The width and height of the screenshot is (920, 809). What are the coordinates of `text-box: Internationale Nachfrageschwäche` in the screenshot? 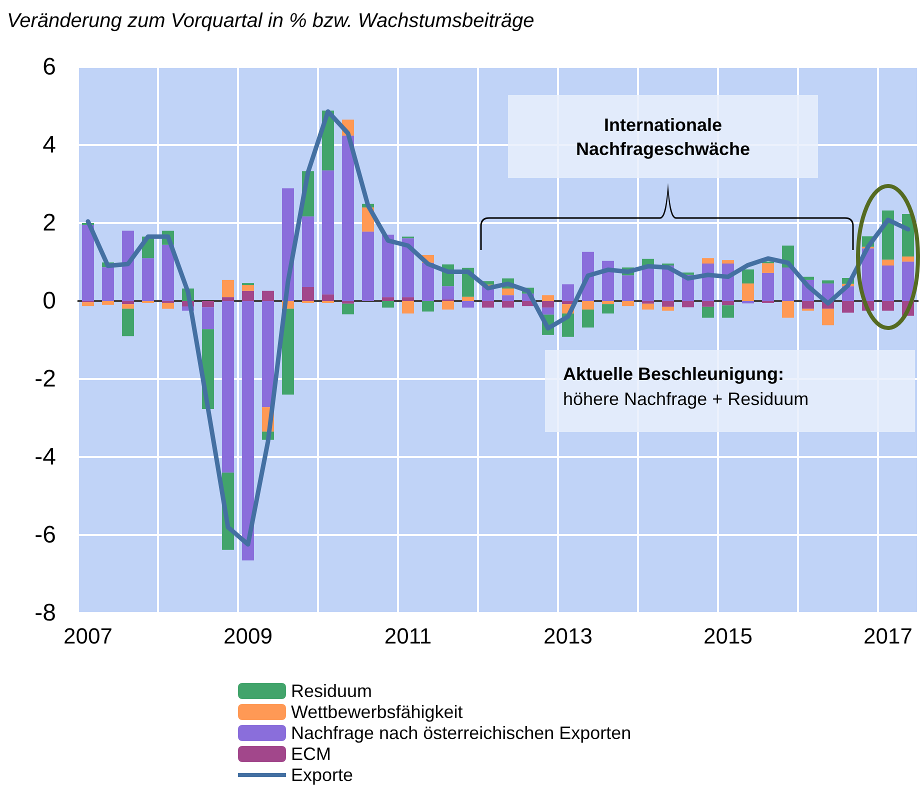 It's located at (663, 136).